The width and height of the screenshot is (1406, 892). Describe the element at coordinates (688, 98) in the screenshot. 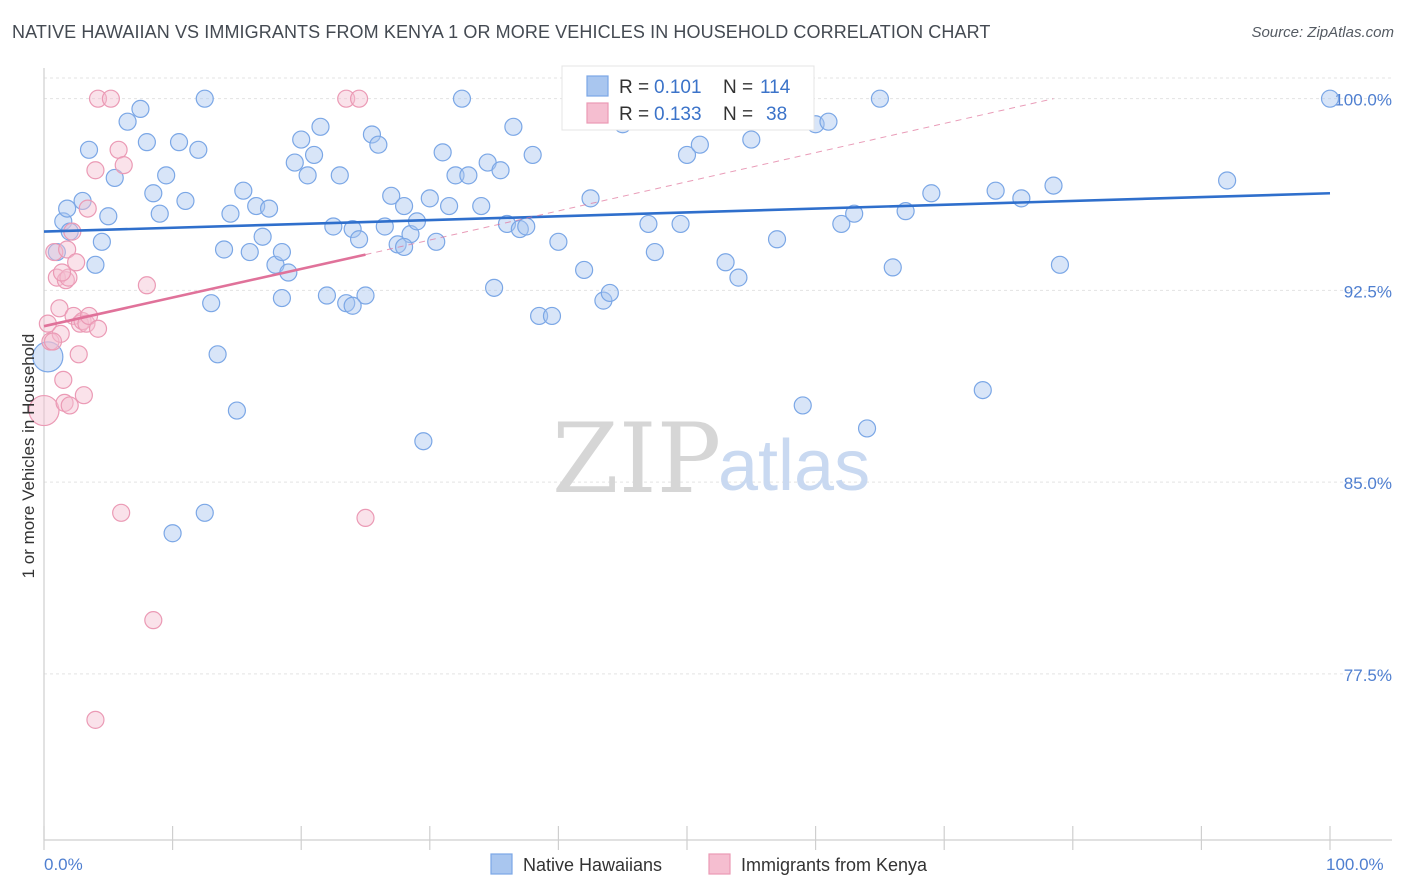

I see `correlation-legend: R = 0.101 N = 114 R = 0.133 N = 38` at that location.